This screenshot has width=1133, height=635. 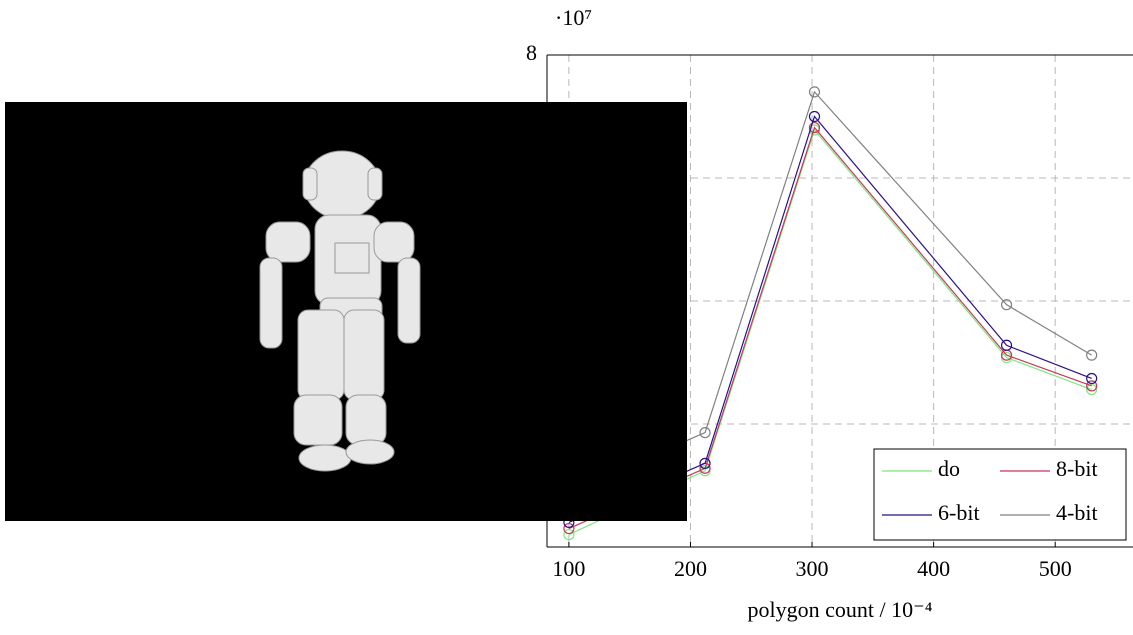 I want to click on y-multiplier: ·10⁷, so click(x=573, y=17).